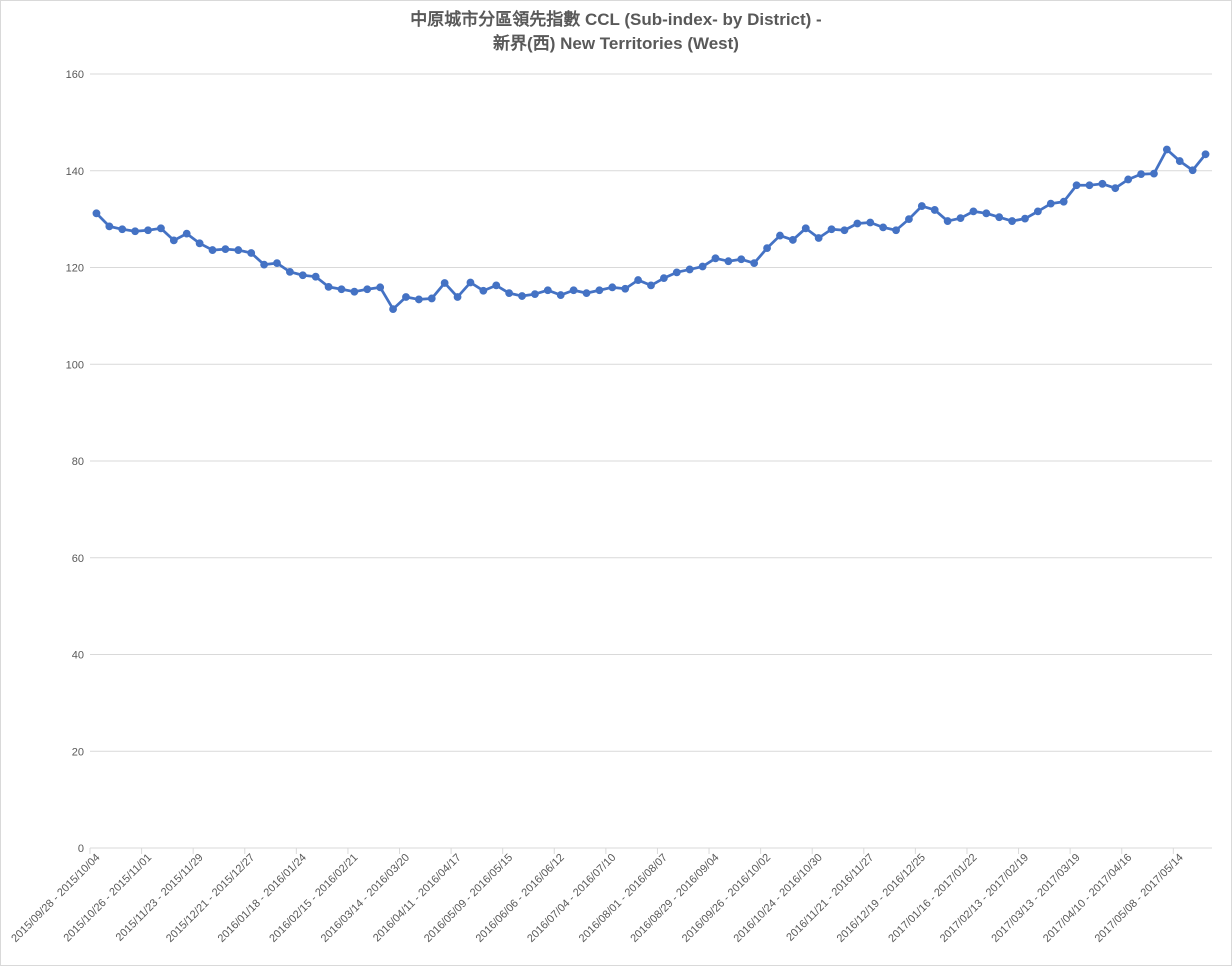  What do you see at coordinates (674, 898) in the screenshot?
I see `x-tick-label: 2016/08/29 - 2016/09/04` at bounding box center [674, 898].